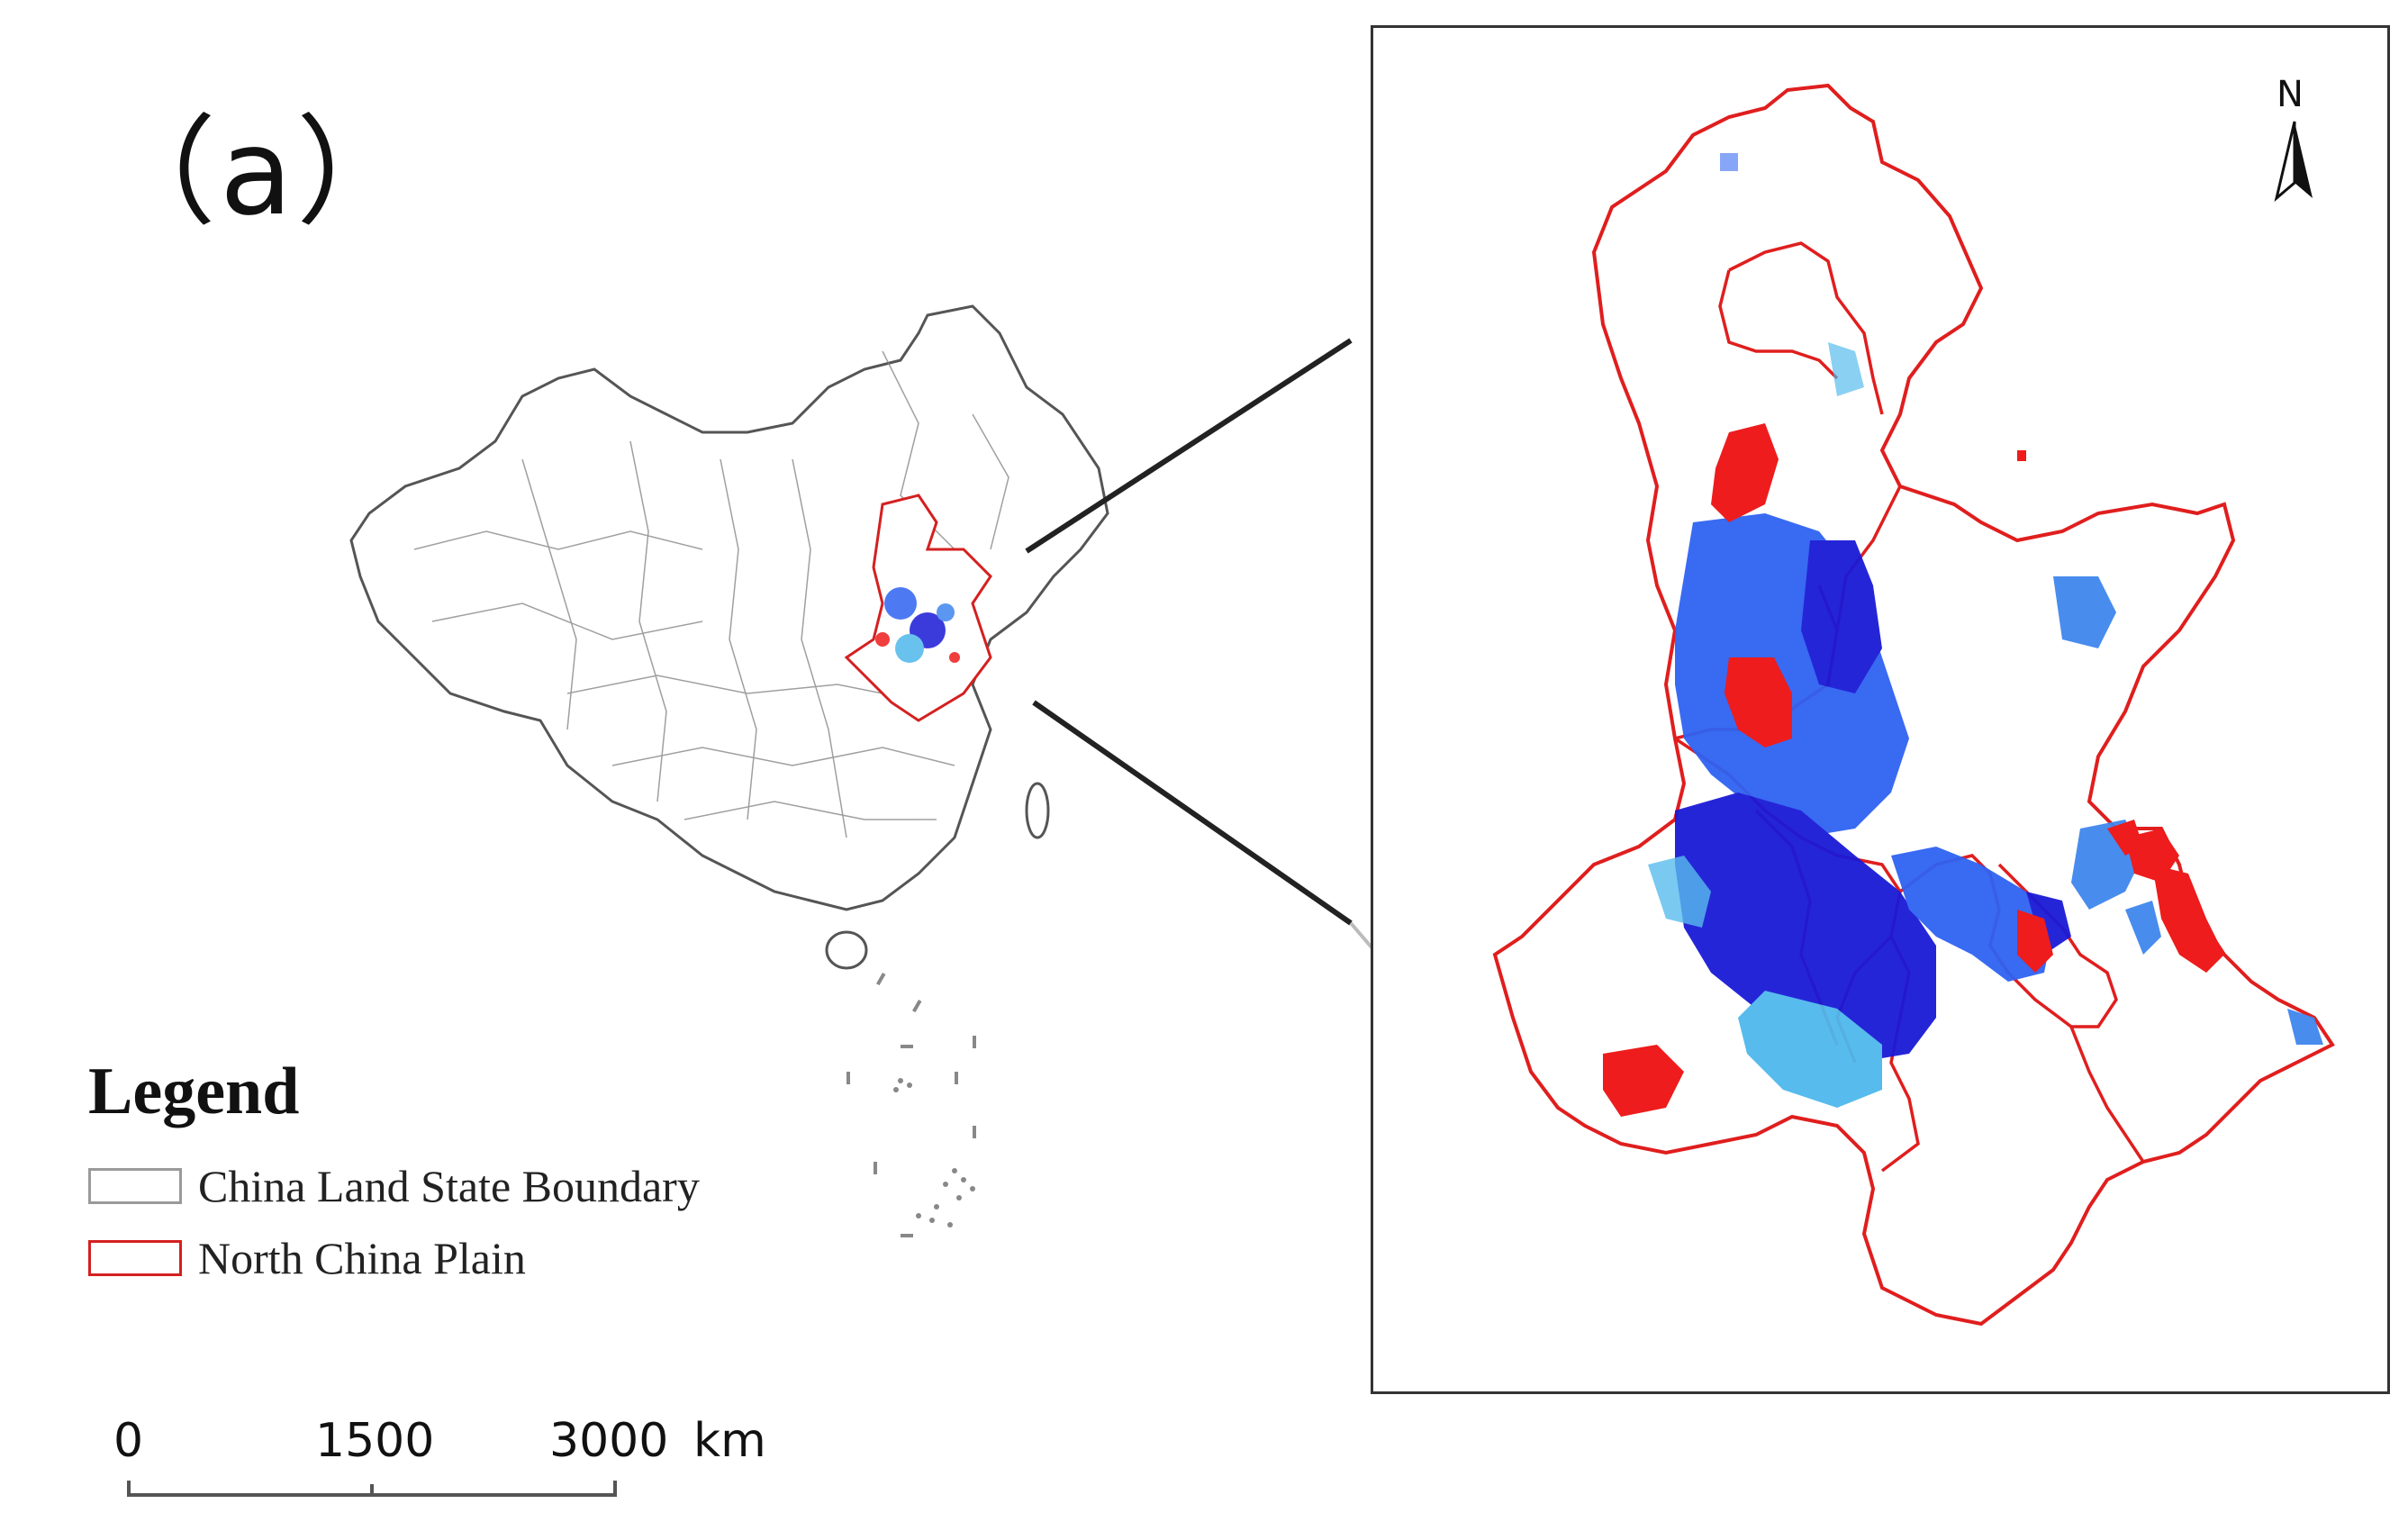 This screenshot has height=1531, width=2408. I want to click on north-label: N, so click(2290, 95).